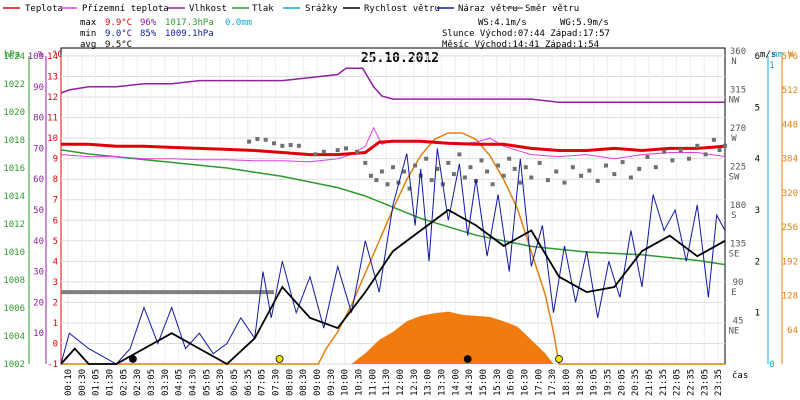  I want to click on tick-label-dir-name: SW, so click(734, 178).